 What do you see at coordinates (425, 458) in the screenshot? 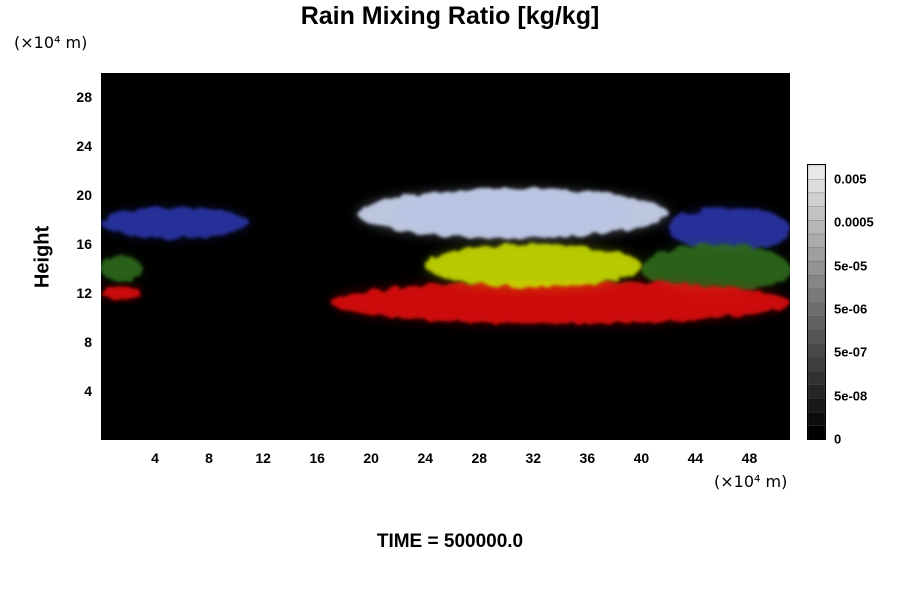
I see `x-tick-label: 24` at bounding box center [425, 458].